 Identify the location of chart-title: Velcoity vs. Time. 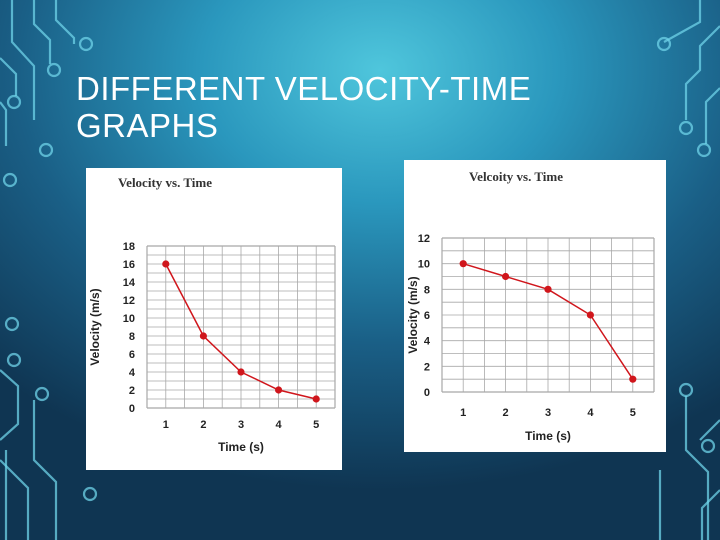
(516, 176).